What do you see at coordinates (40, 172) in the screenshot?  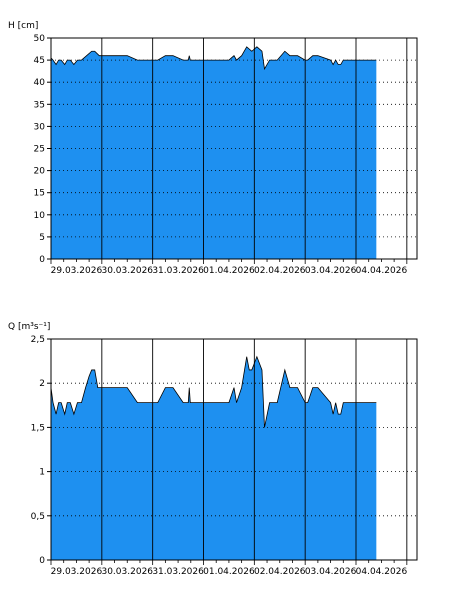 I see `y-tick-label: 20` at bounding box center [40, 172].